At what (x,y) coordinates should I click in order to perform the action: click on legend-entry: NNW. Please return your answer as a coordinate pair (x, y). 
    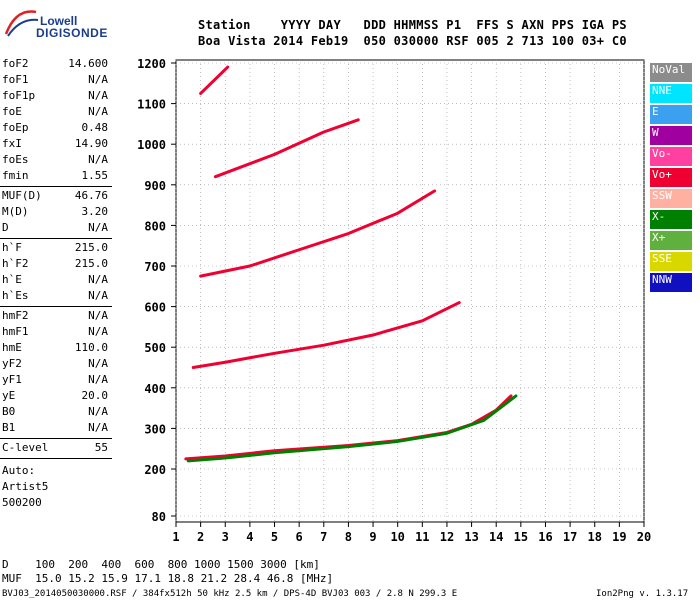
    Looking at the image, I should click on (671, 282).